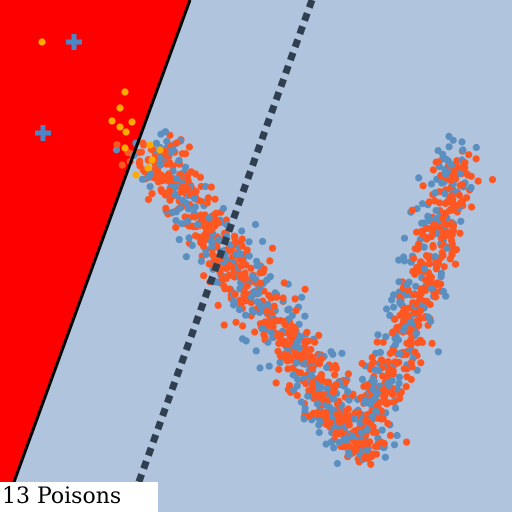 The width and height of the screenshot is (512, 512). What do you see at coordinates (79, 497) in the screenshot?
I see `poison-count-label: 13 Poisons` at bounding box center [79, 497].